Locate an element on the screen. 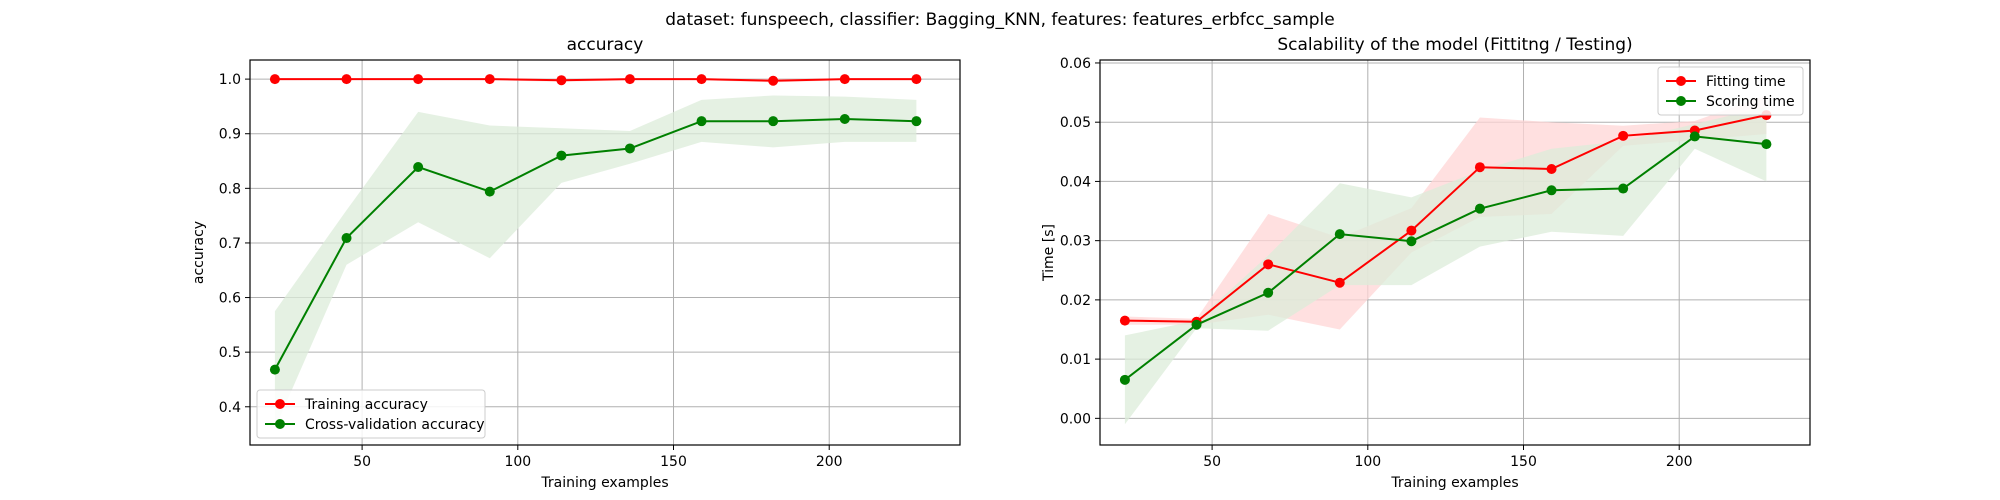  scalability-legend-box is located at coordinates (1730, 91).